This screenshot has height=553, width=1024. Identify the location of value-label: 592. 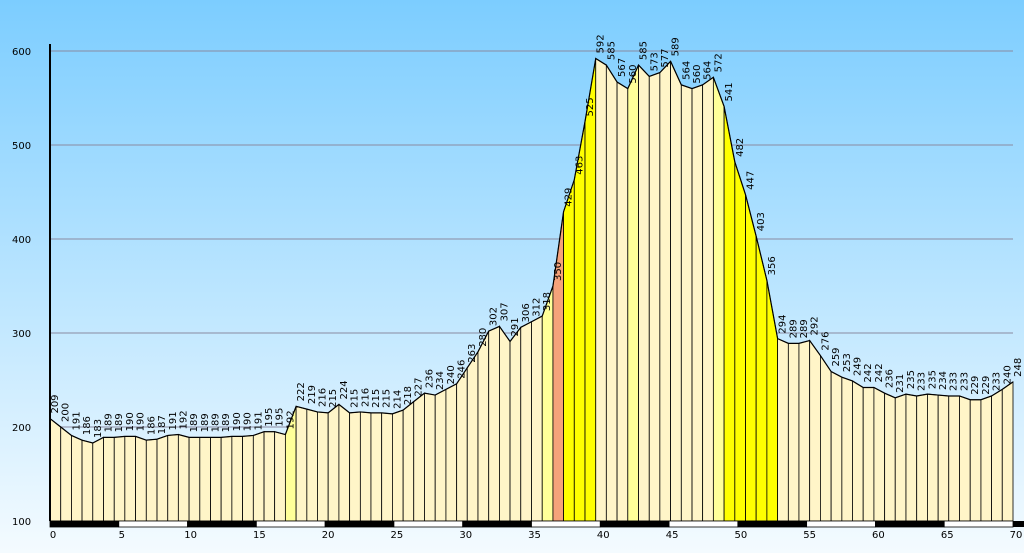
(601, 43).